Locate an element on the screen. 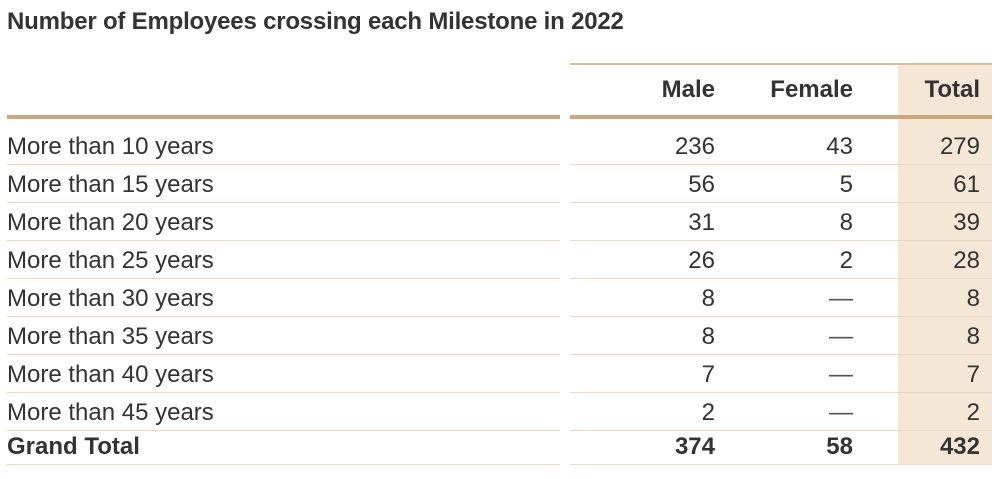  table-row: More than 20 years 31 8 39 is located at coordinates (500, 222).